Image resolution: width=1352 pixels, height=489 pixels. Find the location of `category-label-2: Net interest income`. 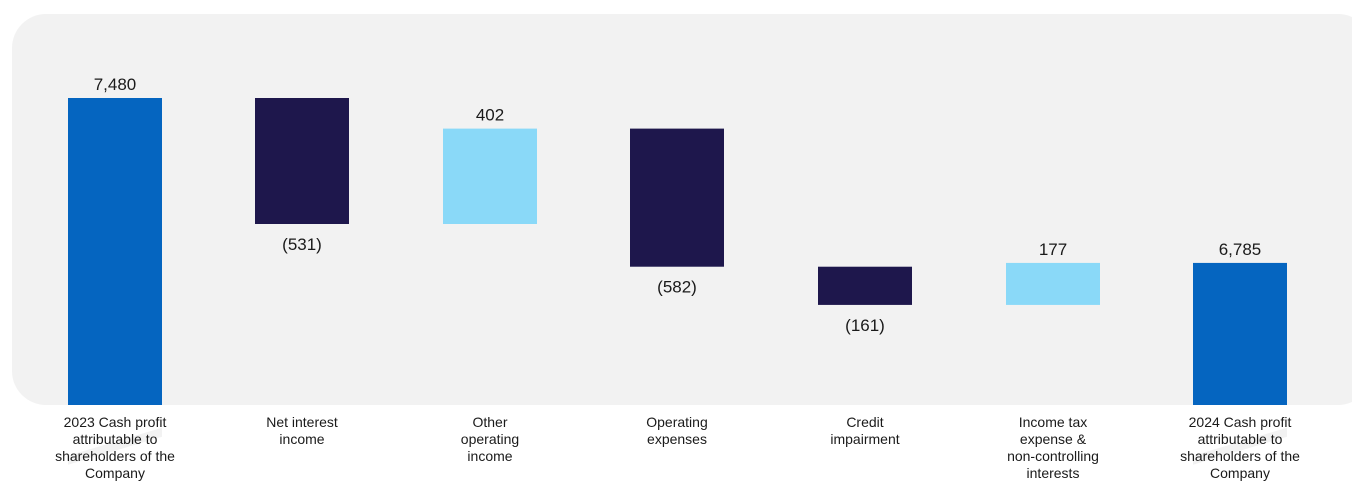

category-label-2: Net interest income is located at coordinates (302, 431).